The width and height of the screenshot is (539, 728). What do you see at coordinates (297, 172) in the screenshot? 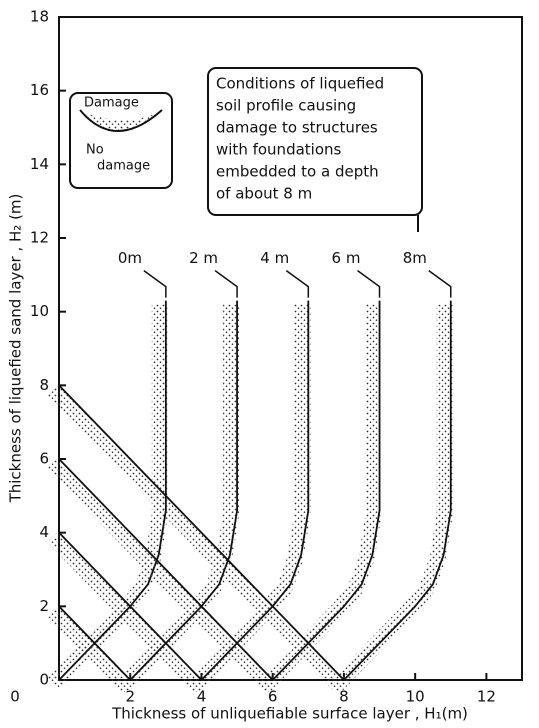
I see `annotation-line: embedded to a depth` at bounding box center [297, 172].